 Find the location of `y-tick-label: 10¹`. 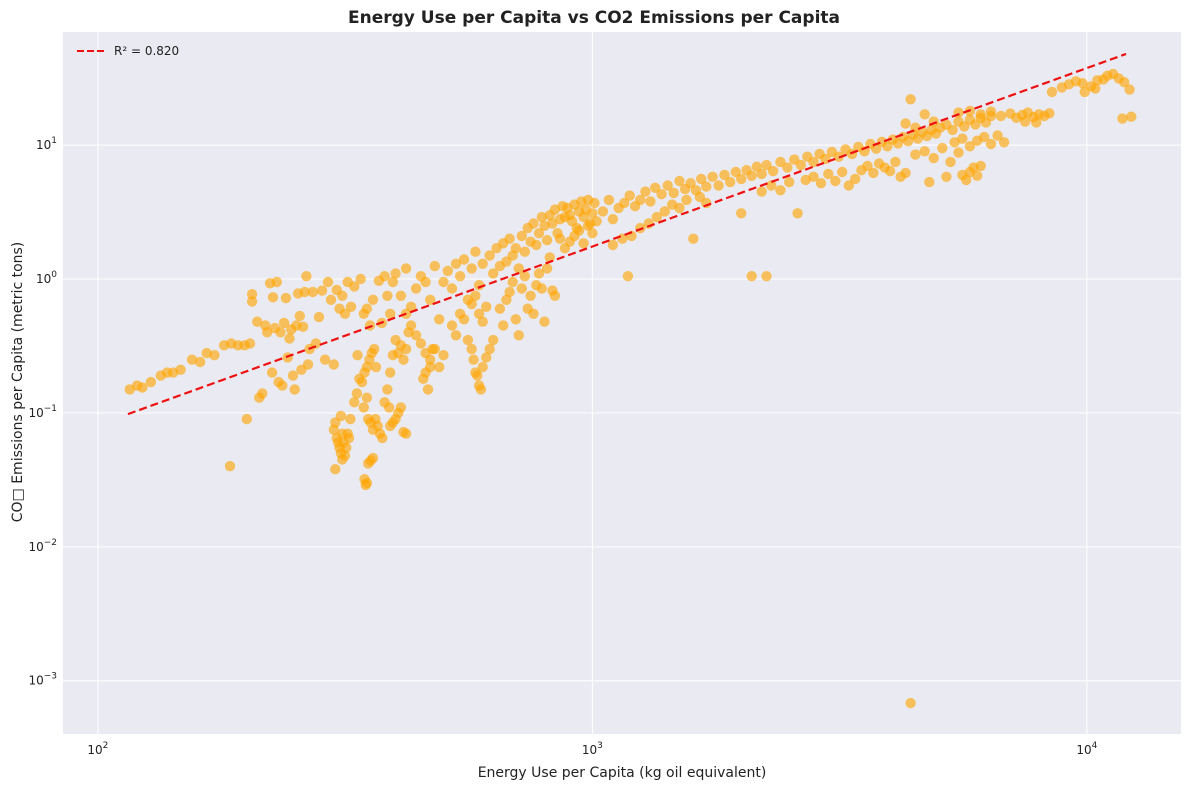

y-tick-label: 10¹ is located at coordinates (46, 144).